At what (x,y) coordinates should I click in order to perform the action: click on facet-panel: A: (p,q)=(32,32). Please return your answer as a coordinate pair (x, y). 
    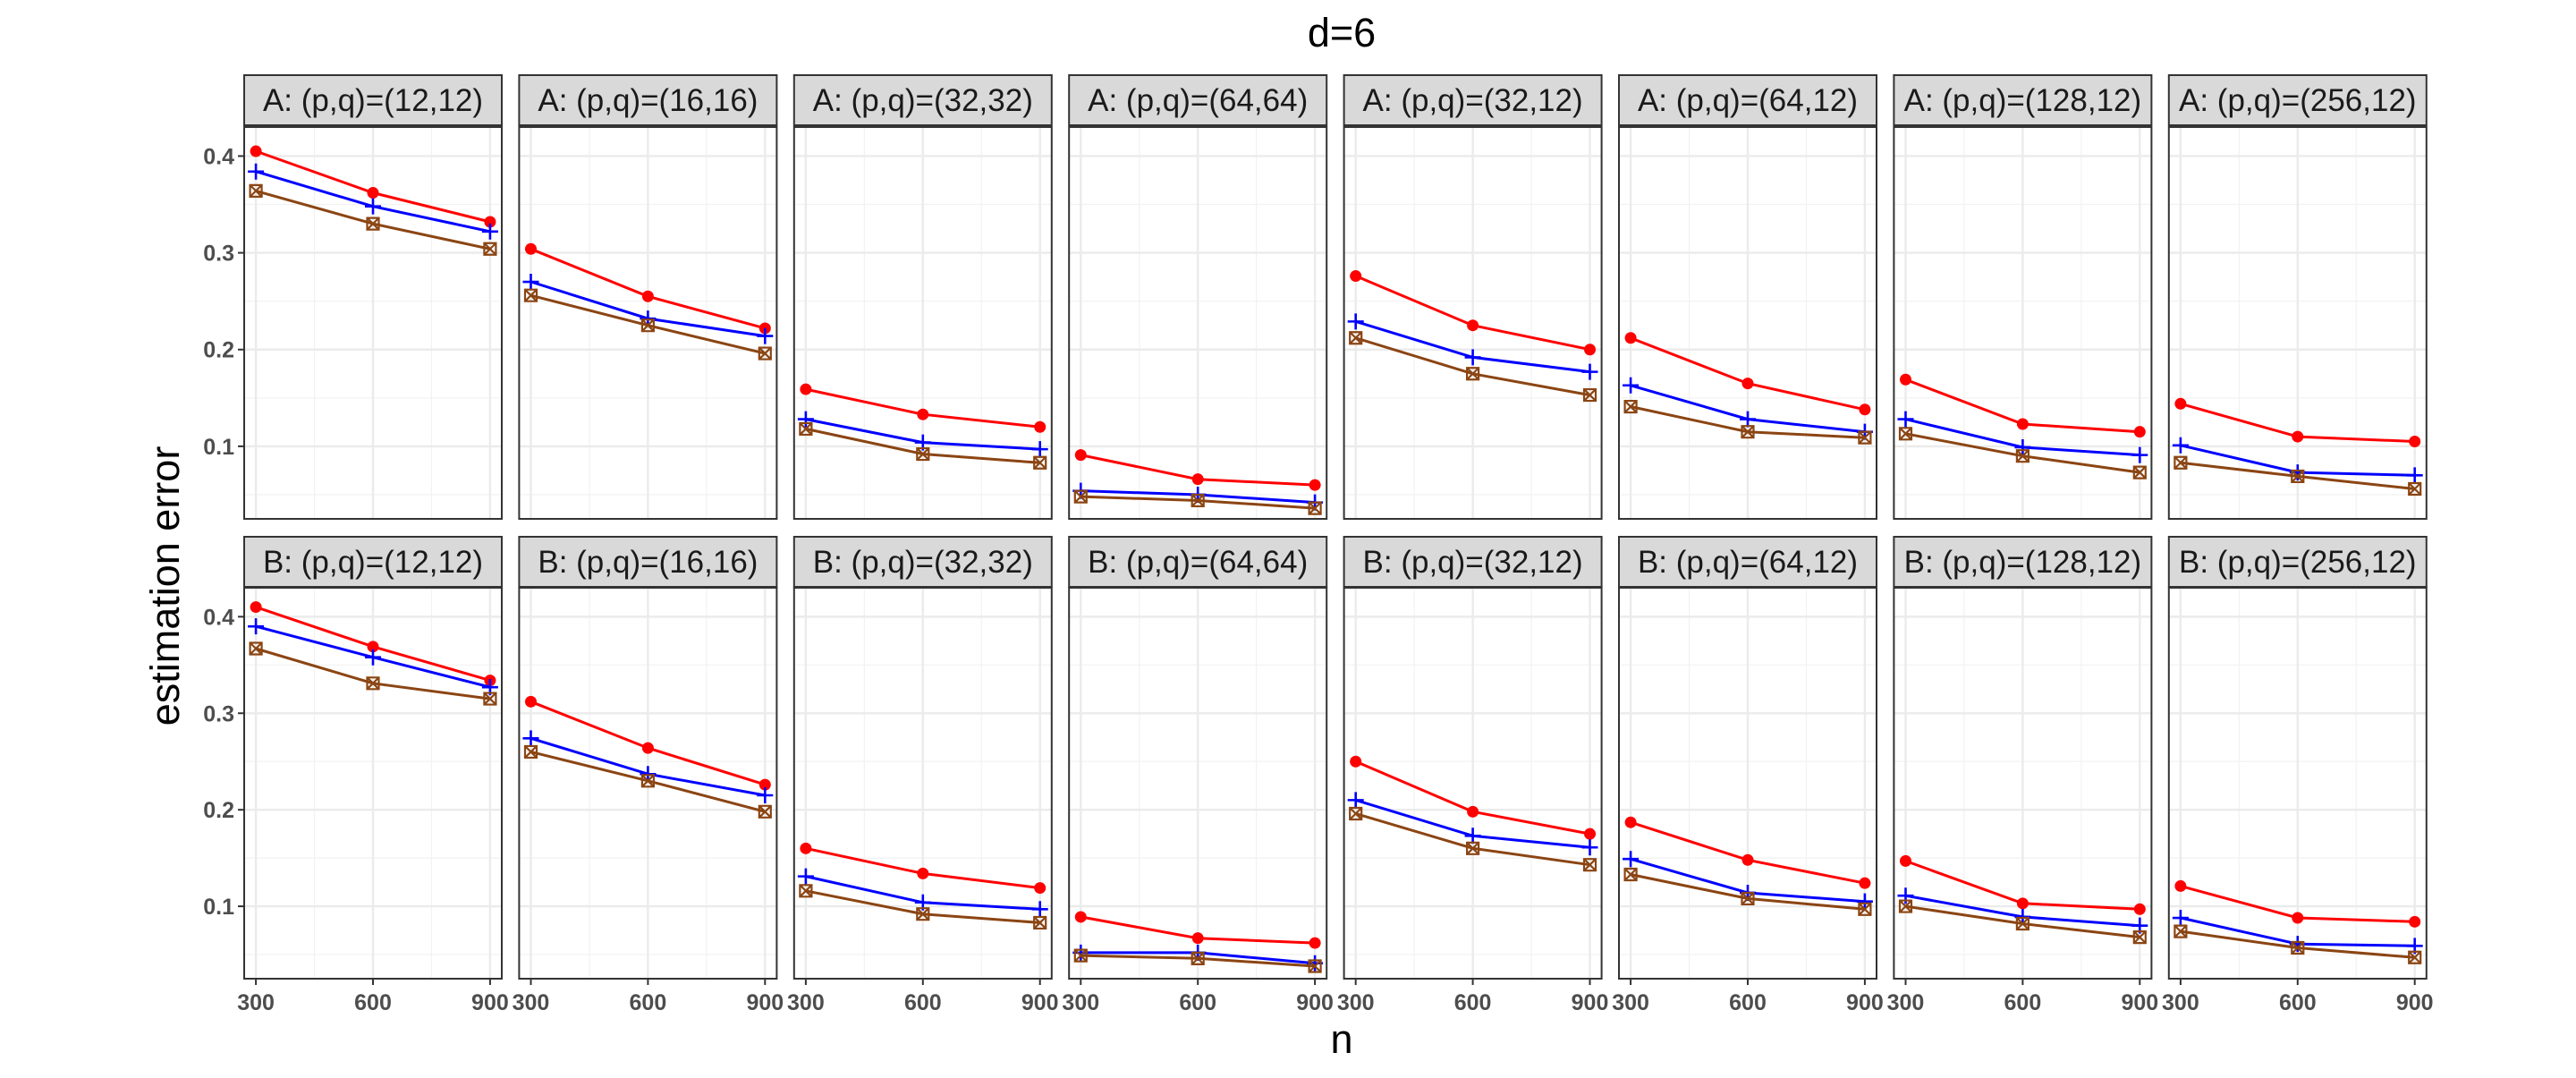
    Looking at the image, I should click on (922, 297).